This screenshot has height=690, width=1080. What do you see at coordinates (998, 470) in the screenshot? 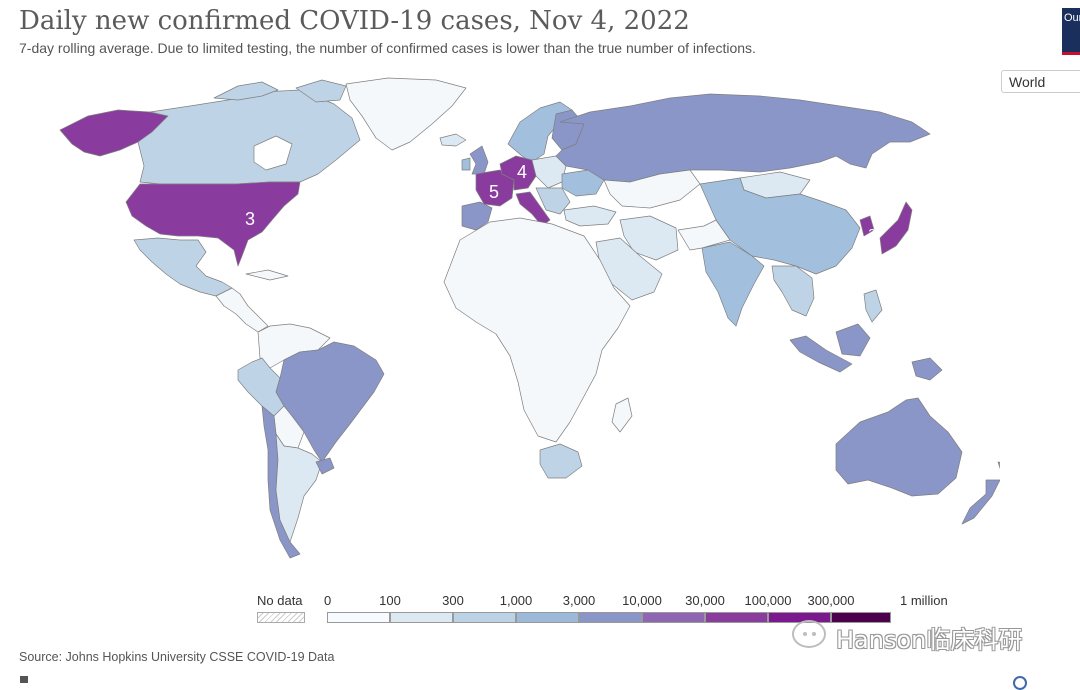
I see `country-new-zealand-north` at bounding box center [998, 470].